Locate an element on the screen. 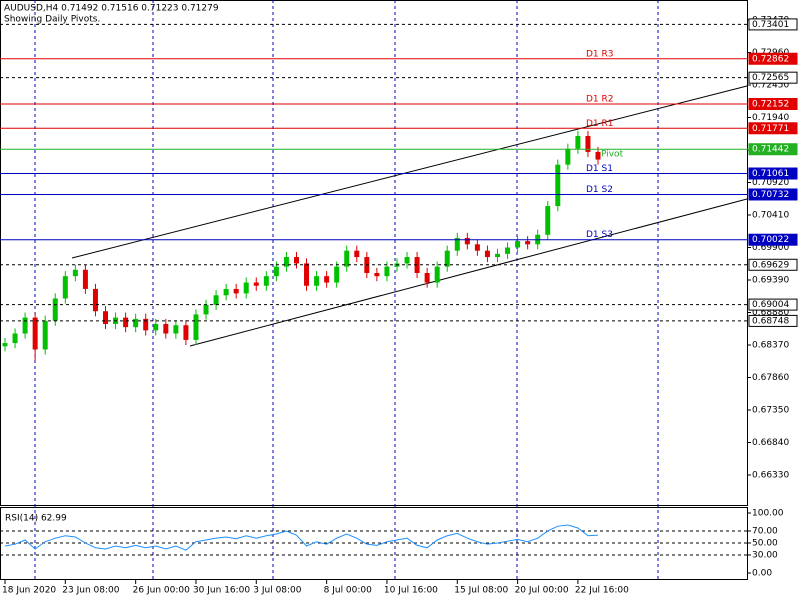 The width and height of the screenshot is (800, 604). level-price: 0.73401 is located at coordinates (770, 25).